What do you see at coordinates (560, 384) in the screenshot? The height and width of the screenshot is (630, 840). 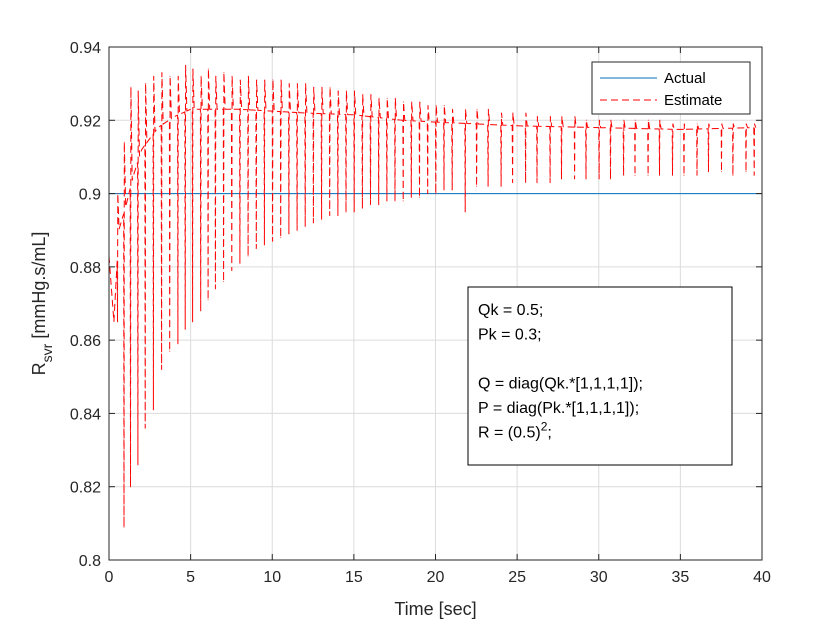 I see `annotation-line: Q = diag(Qk.*[1,1,1,1]);` at bounding box center [560, 384].